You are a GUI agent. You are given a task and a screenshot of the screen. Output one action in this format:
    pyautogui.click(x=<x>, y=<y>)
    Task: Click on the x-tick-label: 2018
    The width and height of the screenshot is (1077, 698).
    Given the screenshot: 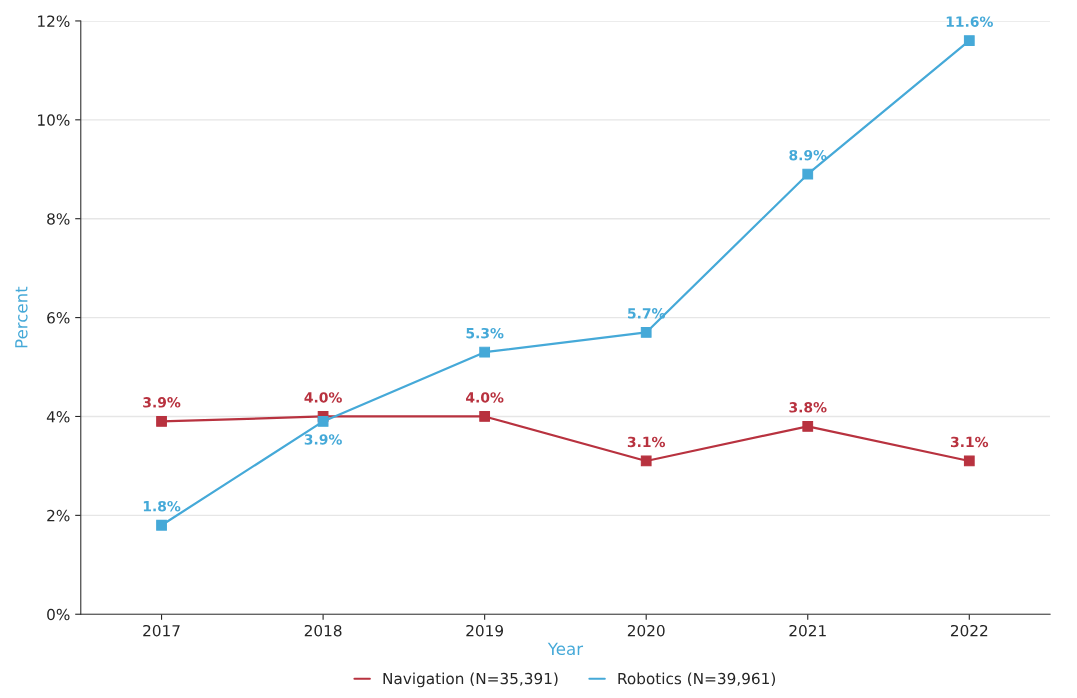 What is the action you would take?
    pyautogui.click(x=323, y=630)
    